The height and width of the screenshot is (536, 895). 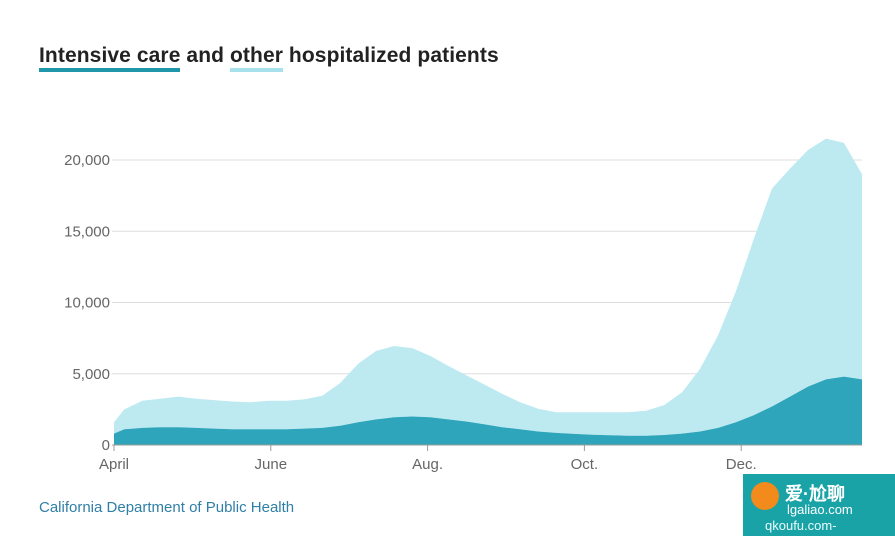 What do you see at coordinates (256, 58) in the screenshot?
I see `legend-key-other: other` at bounding box center [256, 58].